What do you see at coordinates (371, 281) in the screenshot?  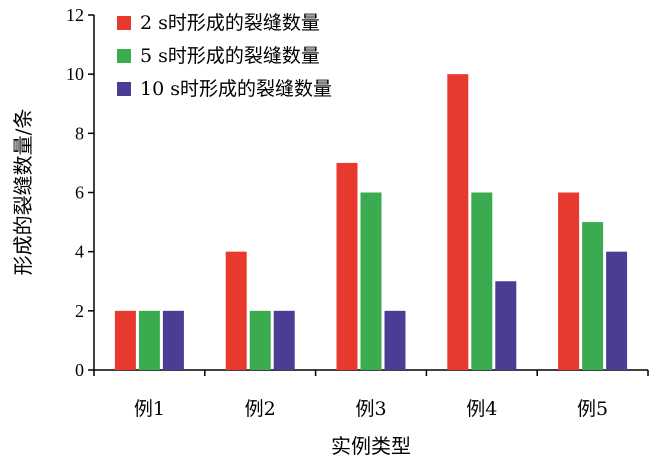 I see `bar-series2-例3` at bounding box center [371, 281].